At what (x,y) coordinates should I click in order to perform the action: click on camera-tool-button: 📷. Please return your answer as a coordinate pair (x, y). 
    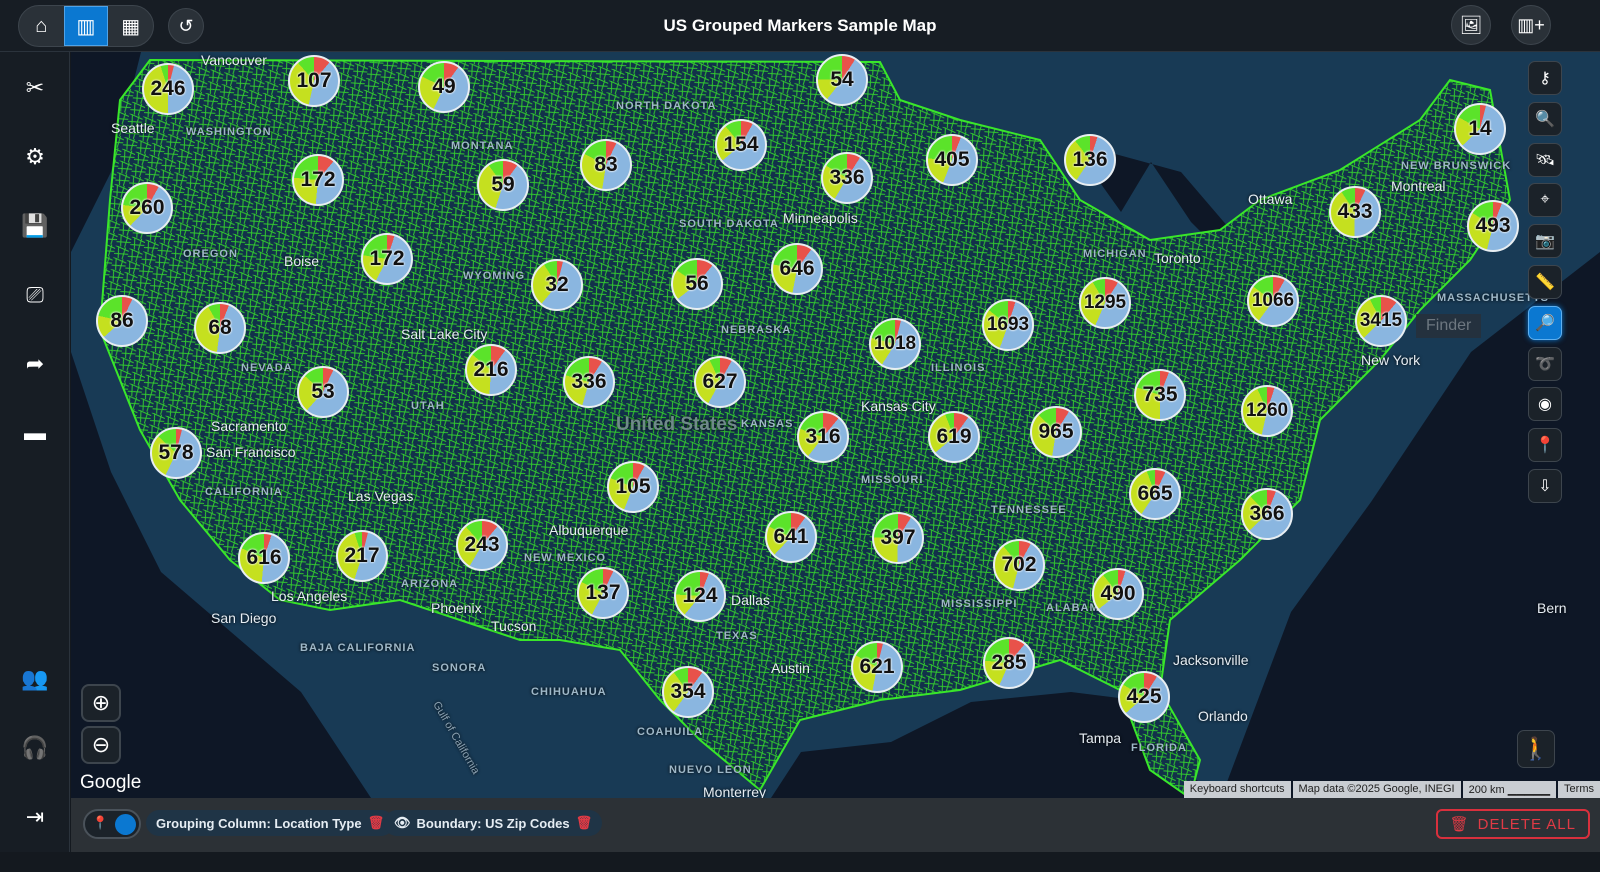
    Looking at the image, I should click on (1545, 241).